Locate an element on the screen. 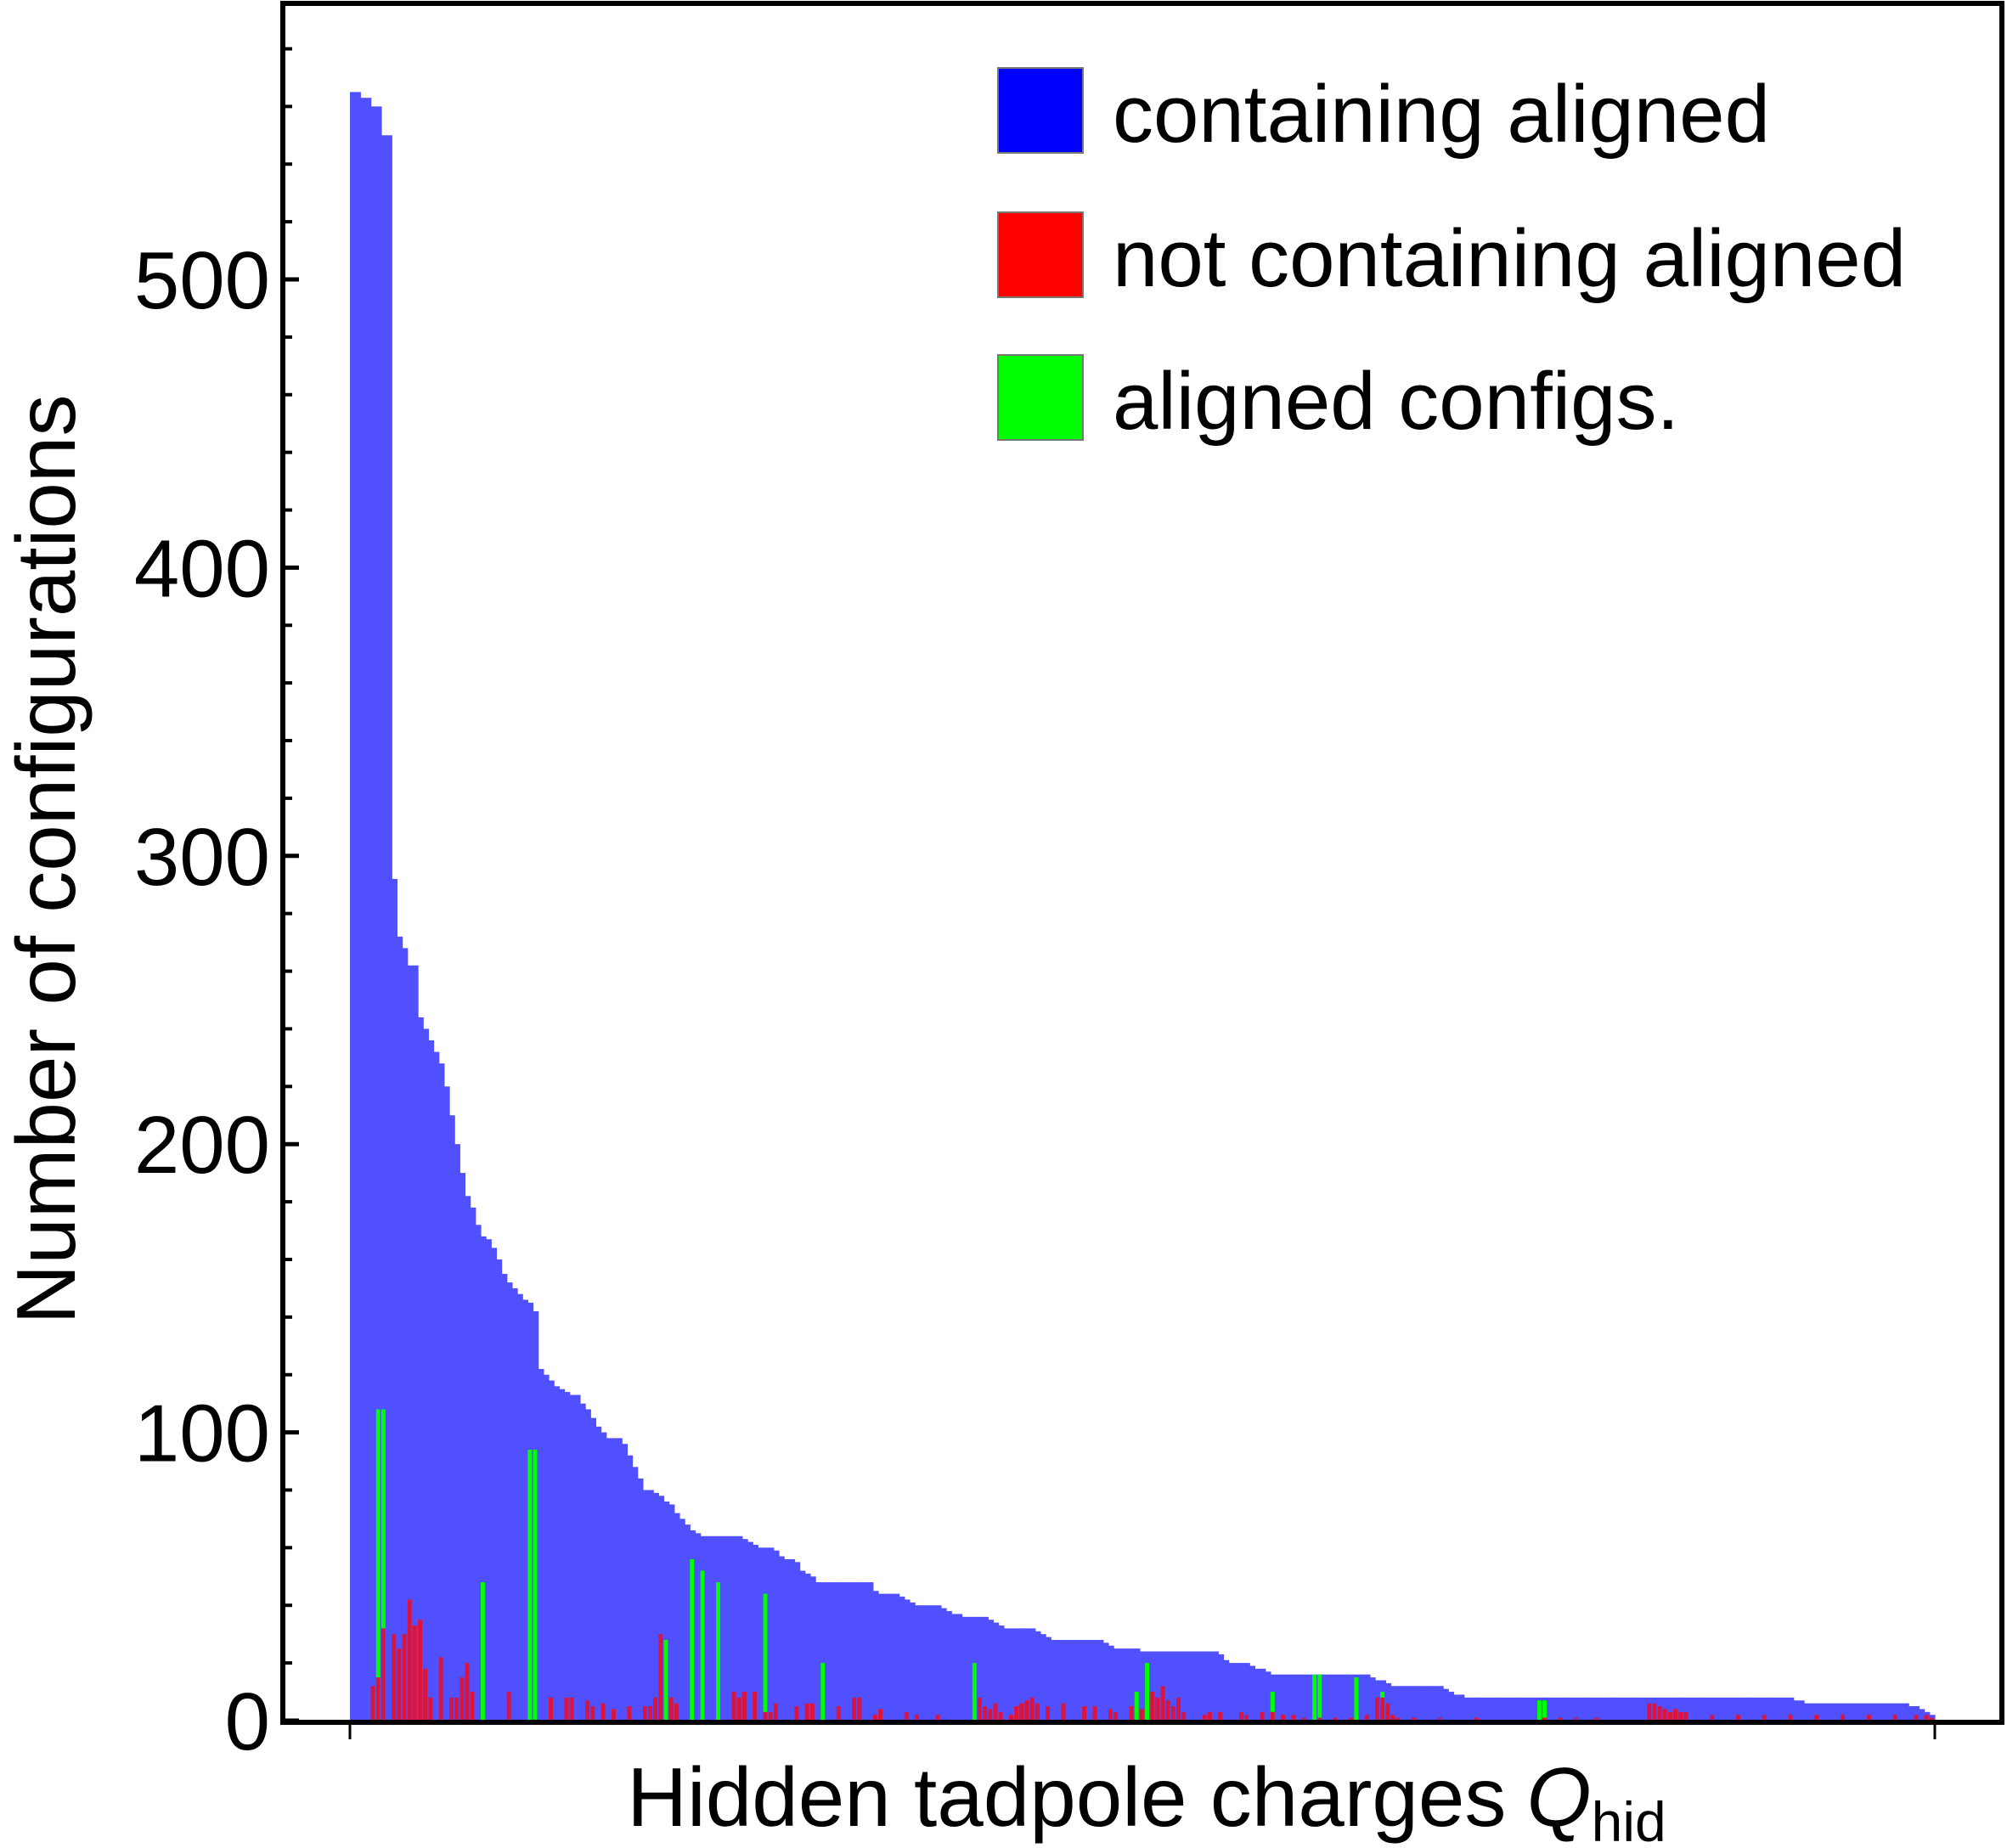  bar-aligned is located at coordinates (1314, 1698).